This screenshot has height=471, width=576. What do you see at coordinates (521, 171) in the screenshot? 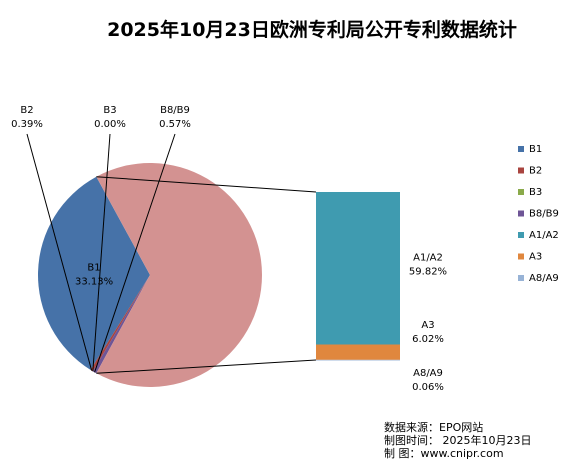
I see `legend-swatch-b2` at bounding box center [521, 171].